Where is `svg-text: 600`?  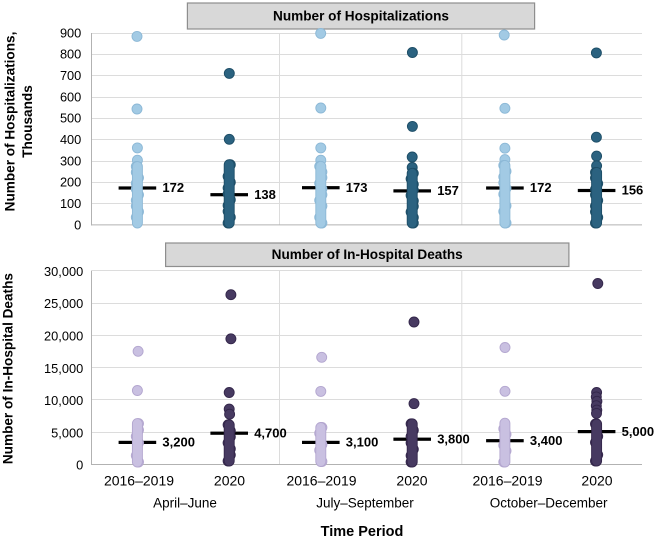
svg-text: 600 is located at coordinates (70, 96).